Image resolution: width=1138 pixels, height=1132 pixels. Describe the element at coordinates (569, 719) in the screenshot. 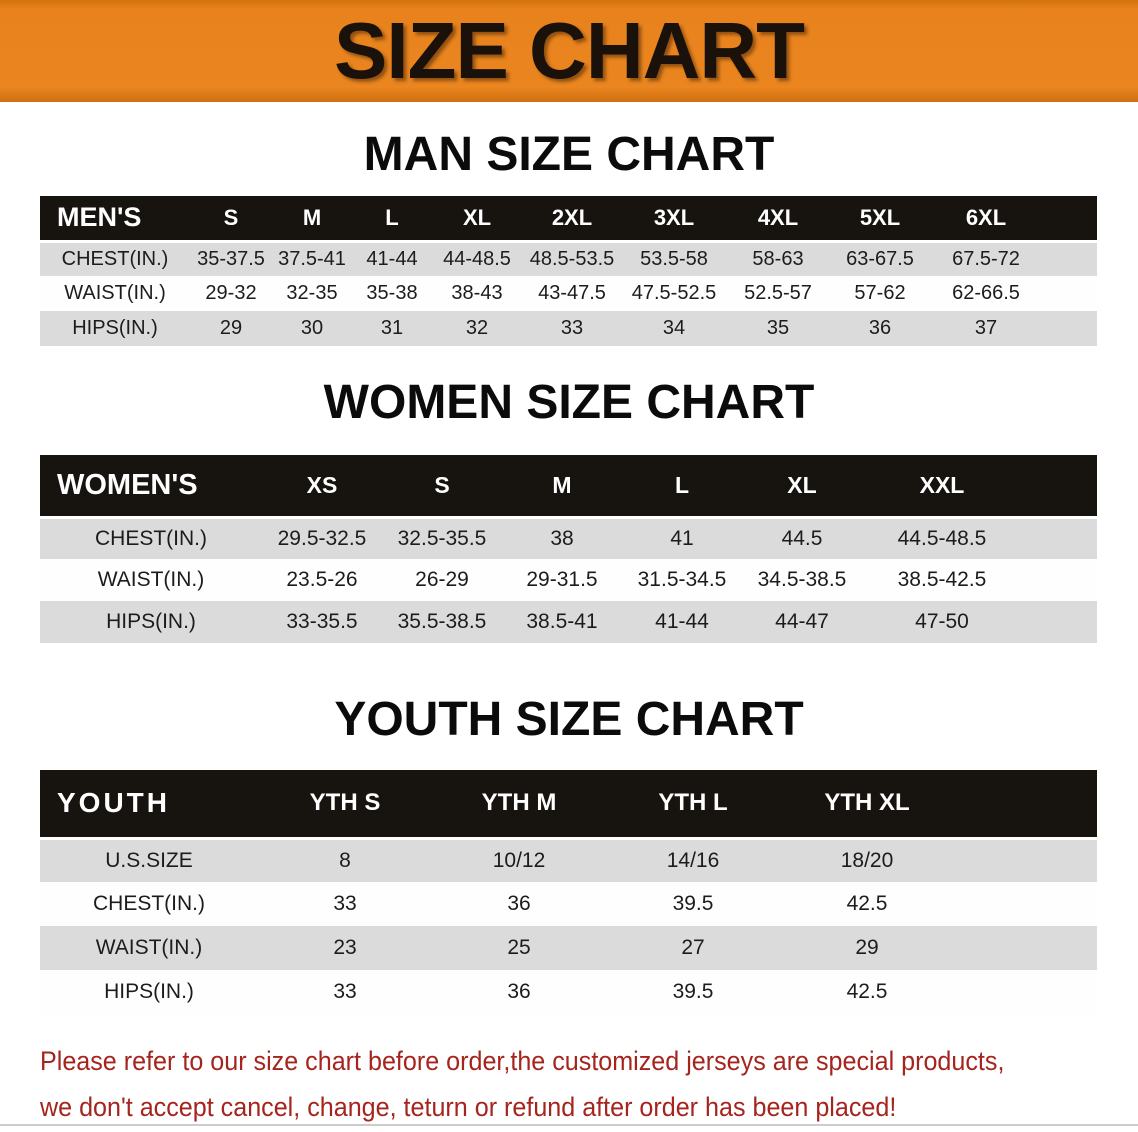

I see `youth-section-heading: YOUTH SIZE CHART` at that location.